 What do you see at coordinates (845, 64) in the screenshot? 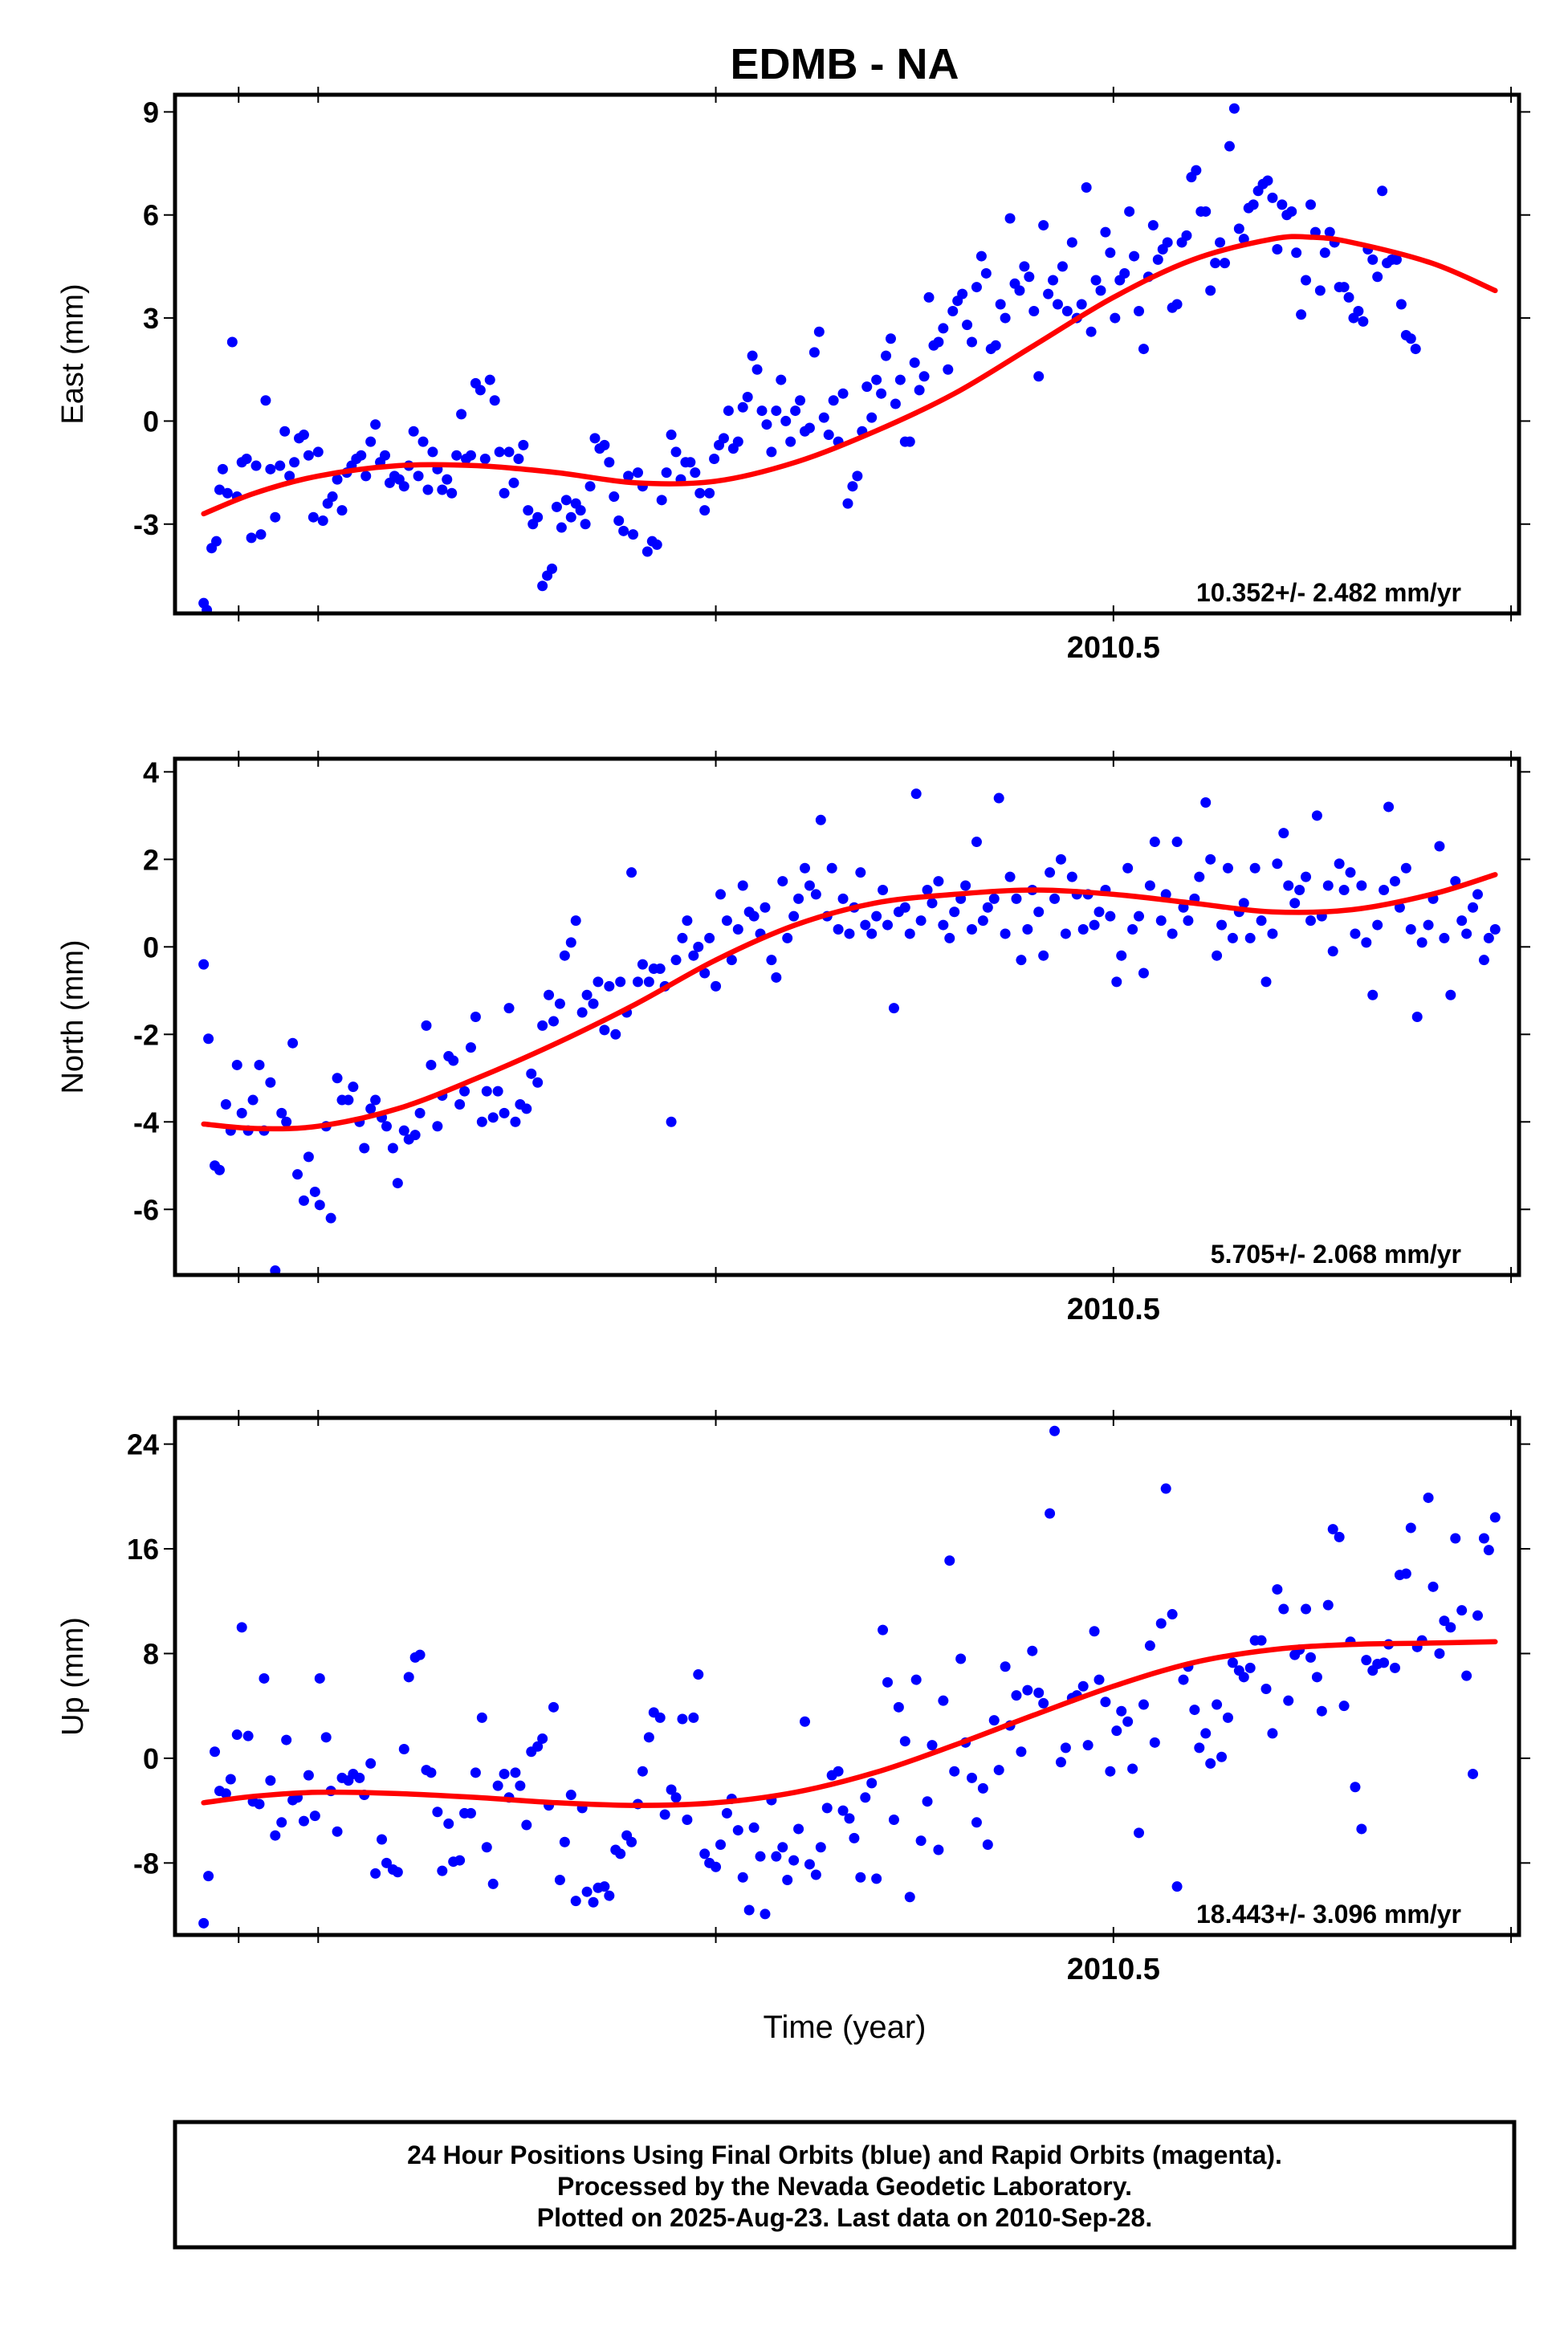
I see `chart-title: EDMB - NA` at bounding box center [845, 64].